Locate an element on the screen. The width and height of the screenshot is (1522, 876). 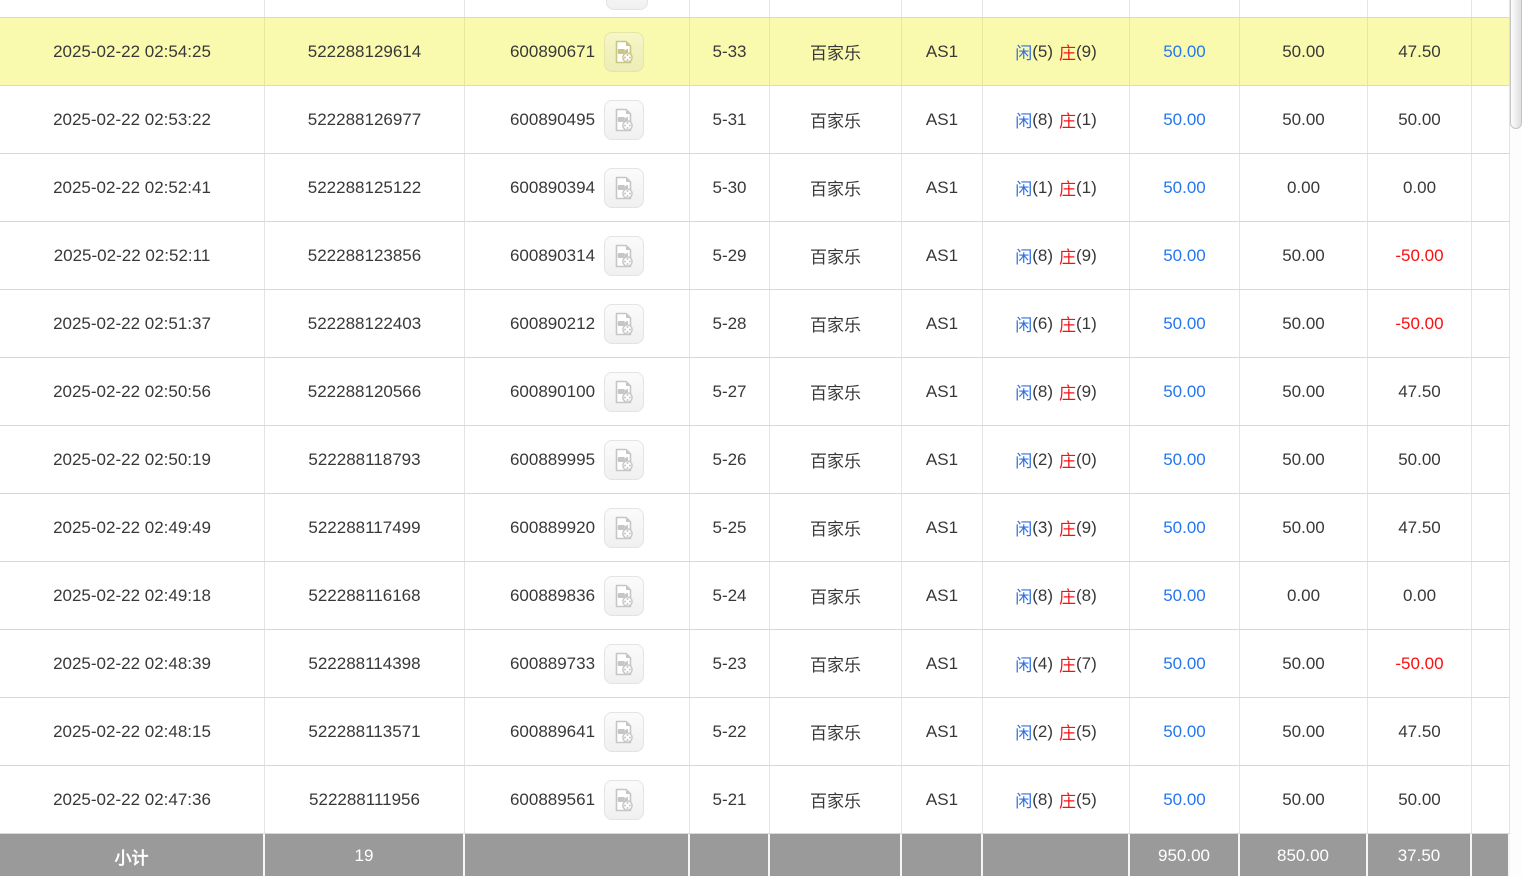
table-round: 5-22 is located at coordinates (730, 731).